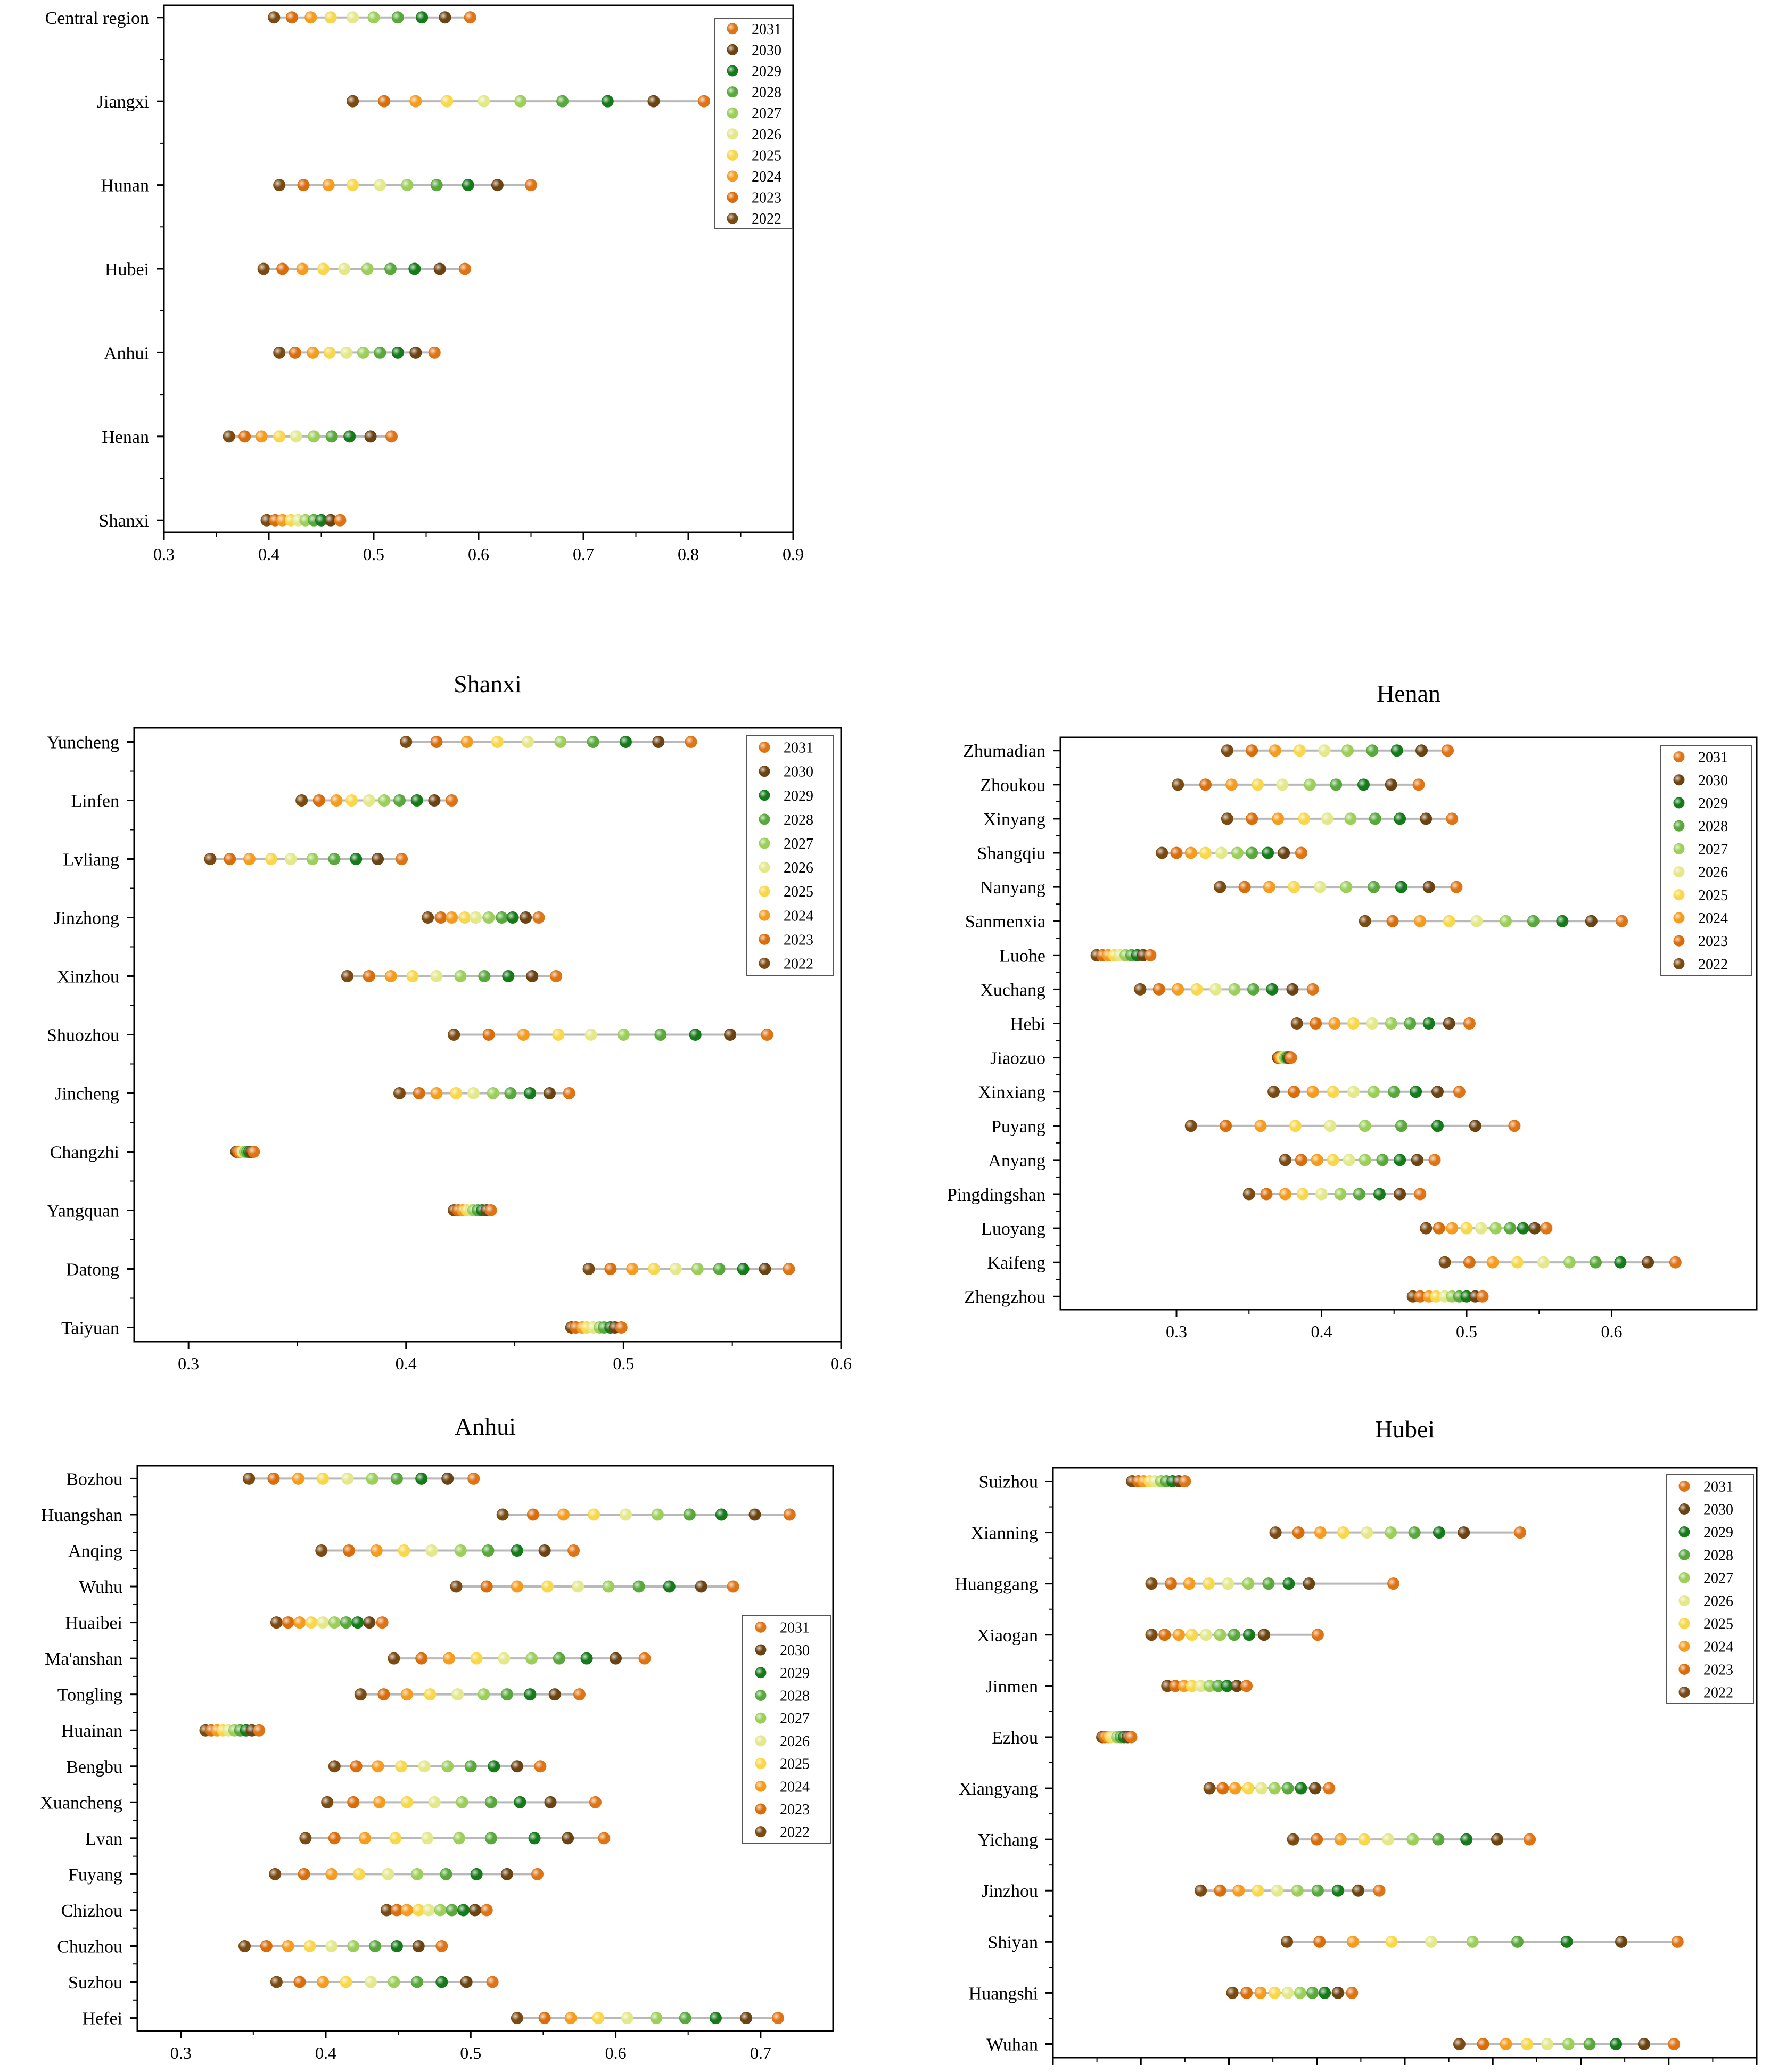 This screenshot has height=2072, width=1770. I want to click on row-xinzhou: Xinzhou, so click(310, 986).